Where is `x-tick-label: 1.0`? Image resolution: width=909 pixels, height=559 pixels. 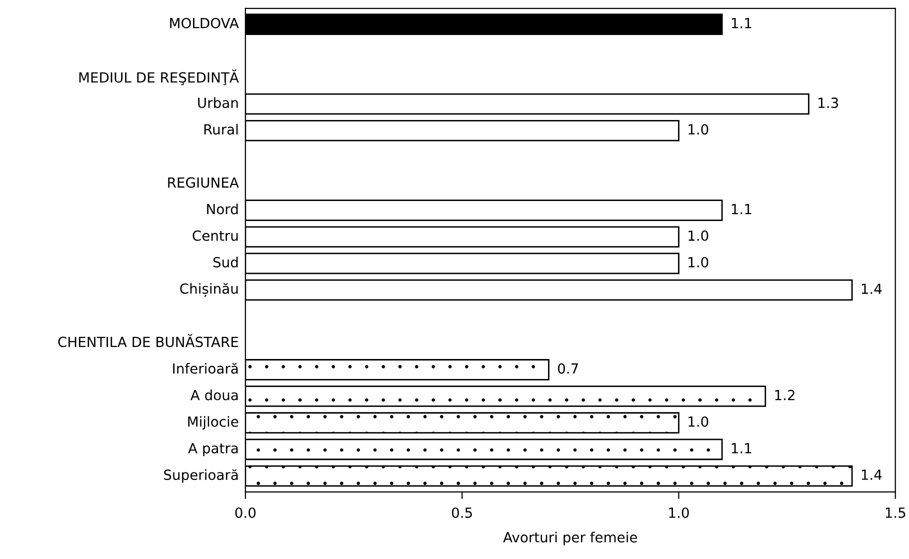 x-tick-label: 1.0 is located at coordinates (679, 512).